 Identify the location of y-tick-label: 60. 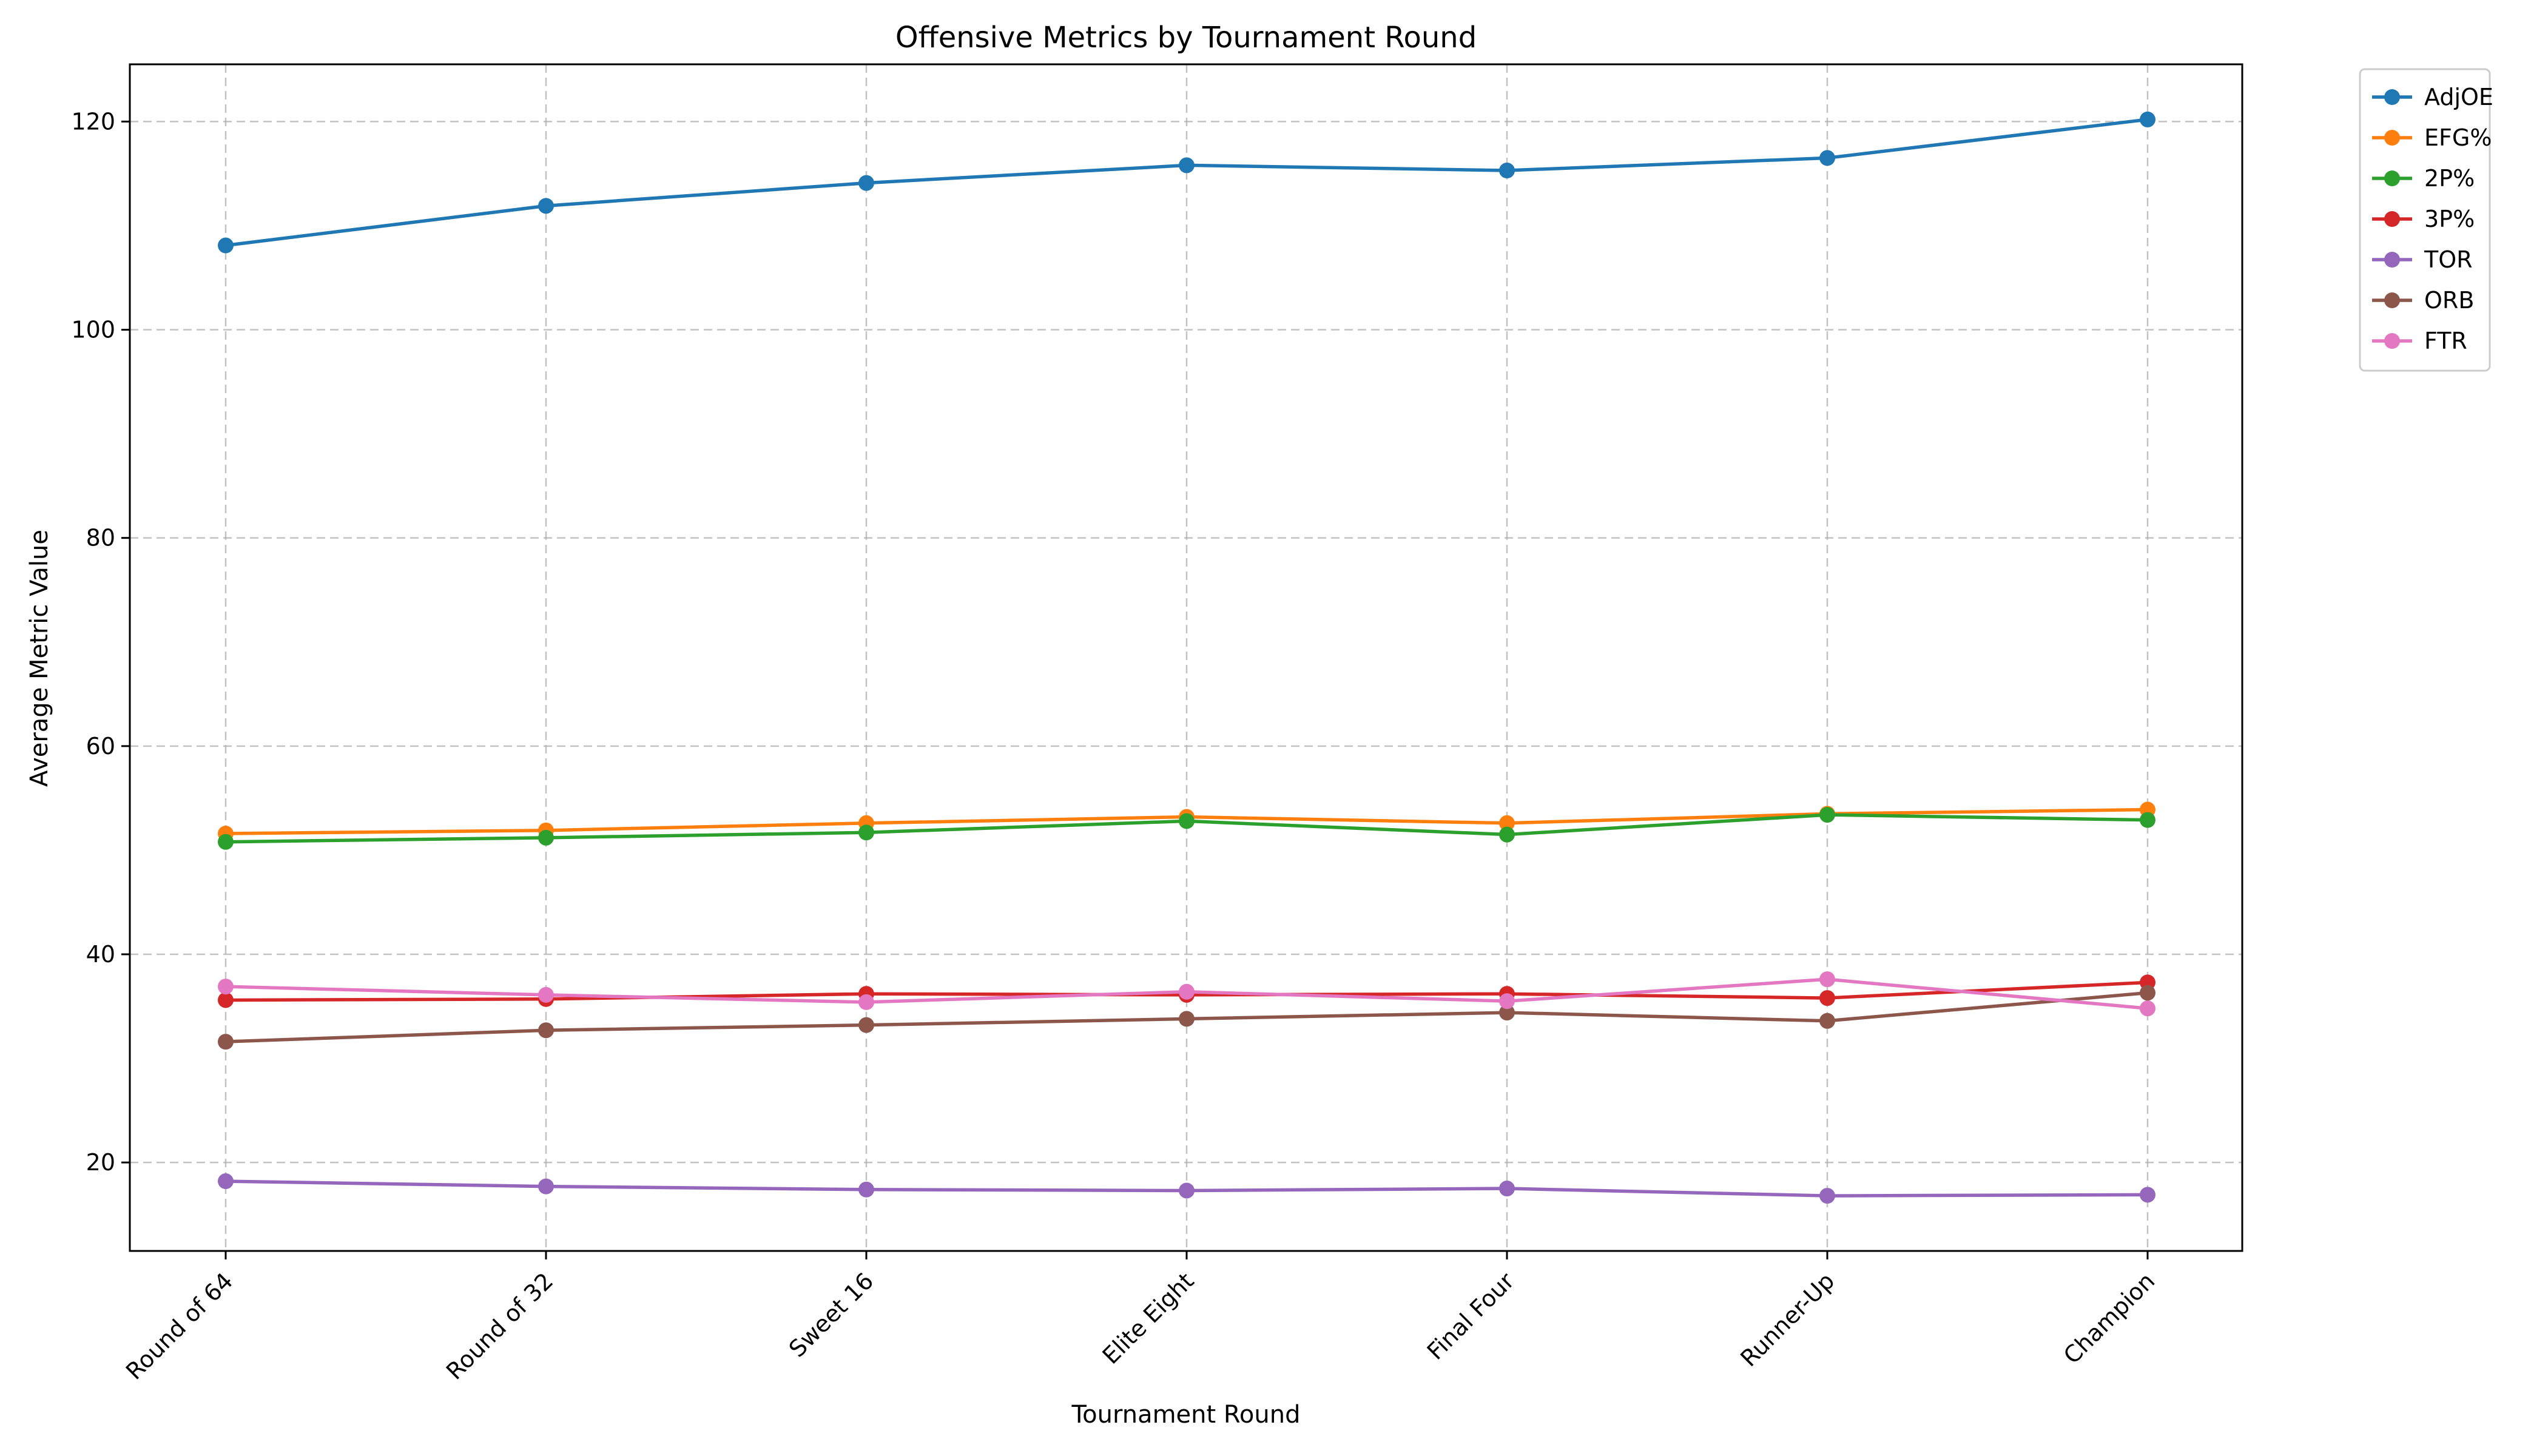
(100, 746).